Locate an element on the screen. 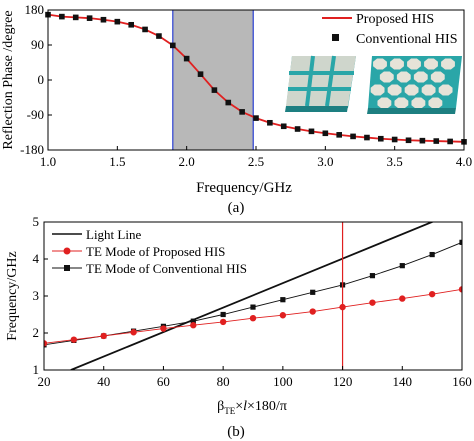 The width and height of the screenshot is (474, 441). panel-a-caption: (a) is located at coordinates (236, 208).